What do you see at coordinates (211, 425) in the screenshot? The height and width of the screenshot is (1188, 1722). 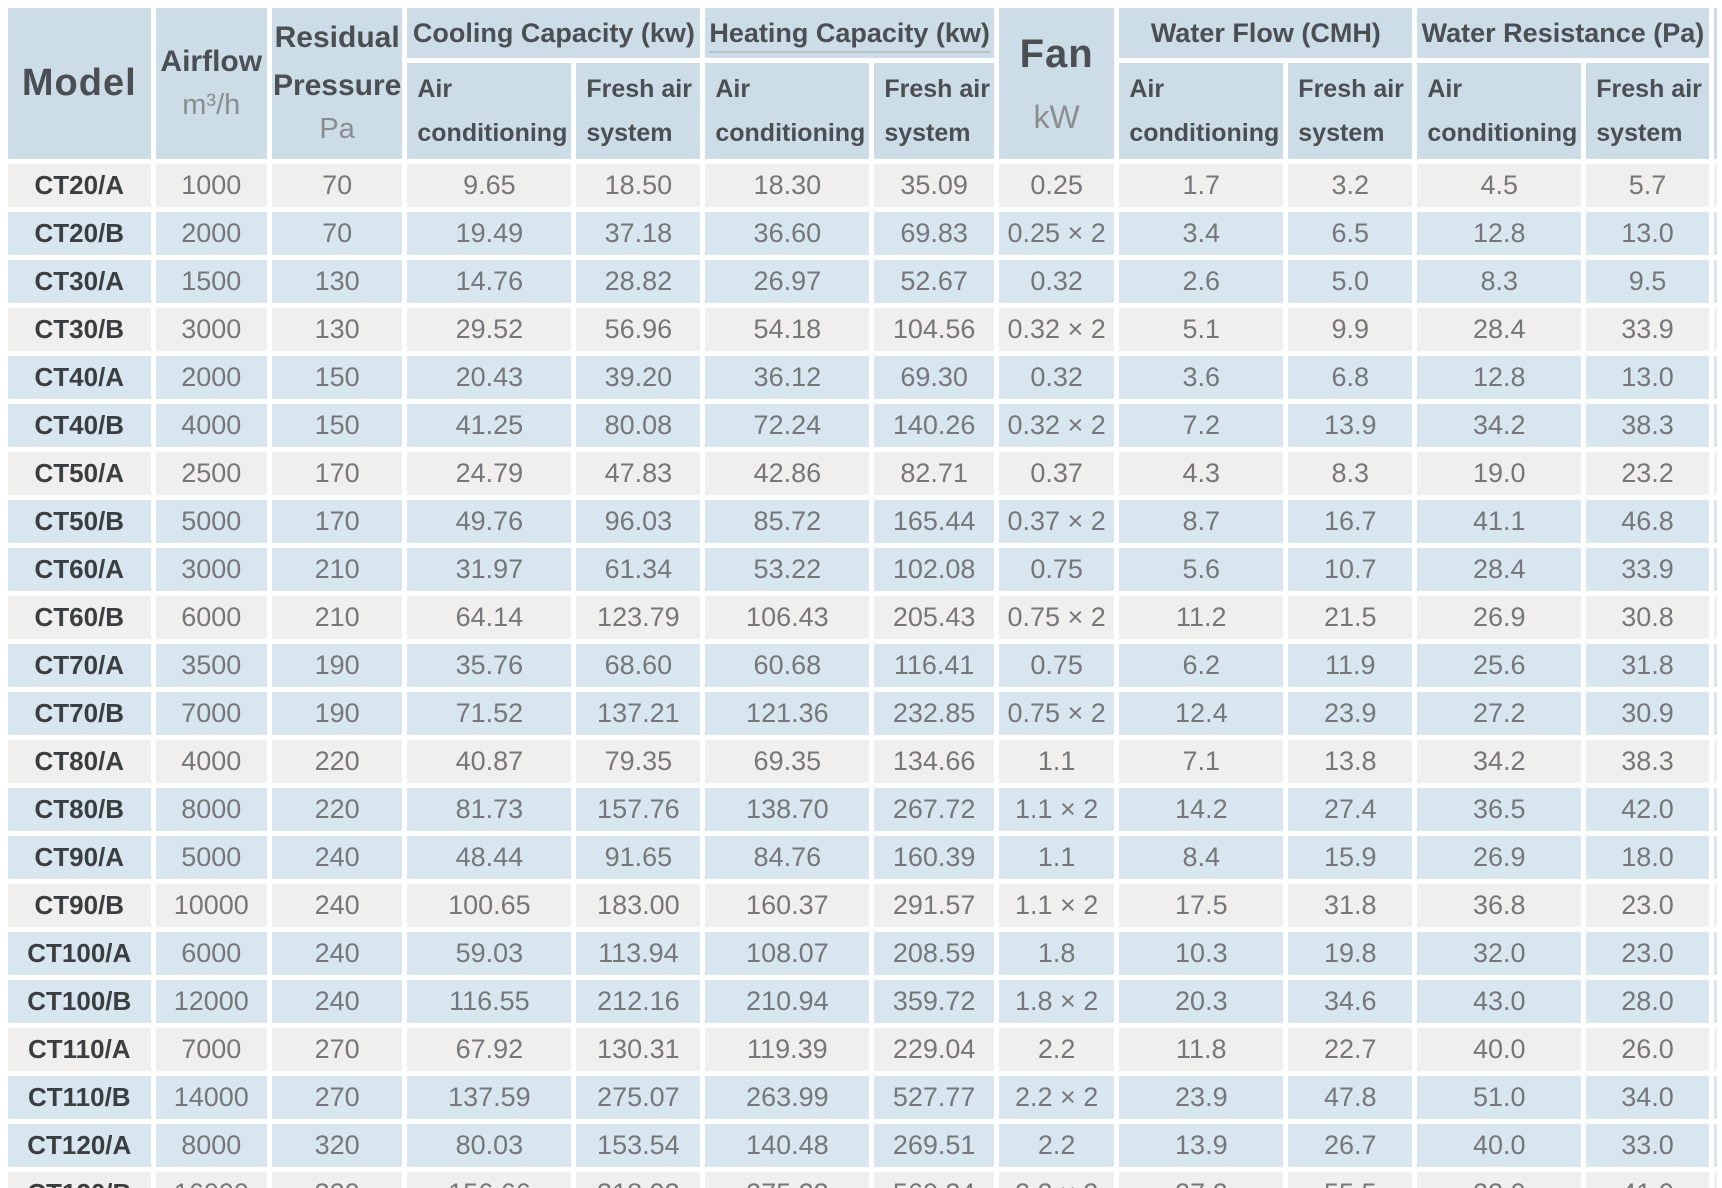 I see `table-cell: 4000` at bounding box center [211, 425].